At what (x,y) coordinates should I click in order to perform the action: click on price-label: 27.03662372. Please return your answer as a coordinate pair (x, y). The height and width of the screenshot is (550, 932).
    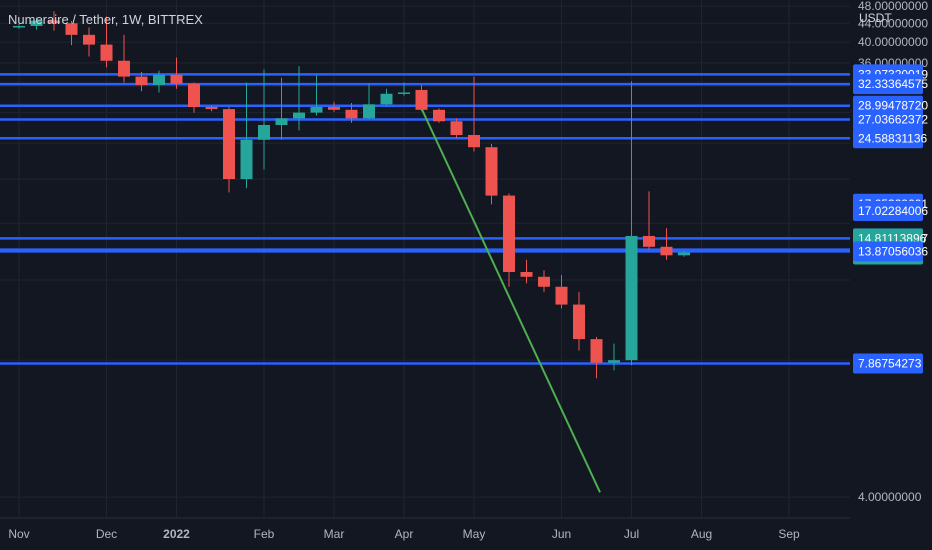
    Looking at the image, I should click on (890, 119).